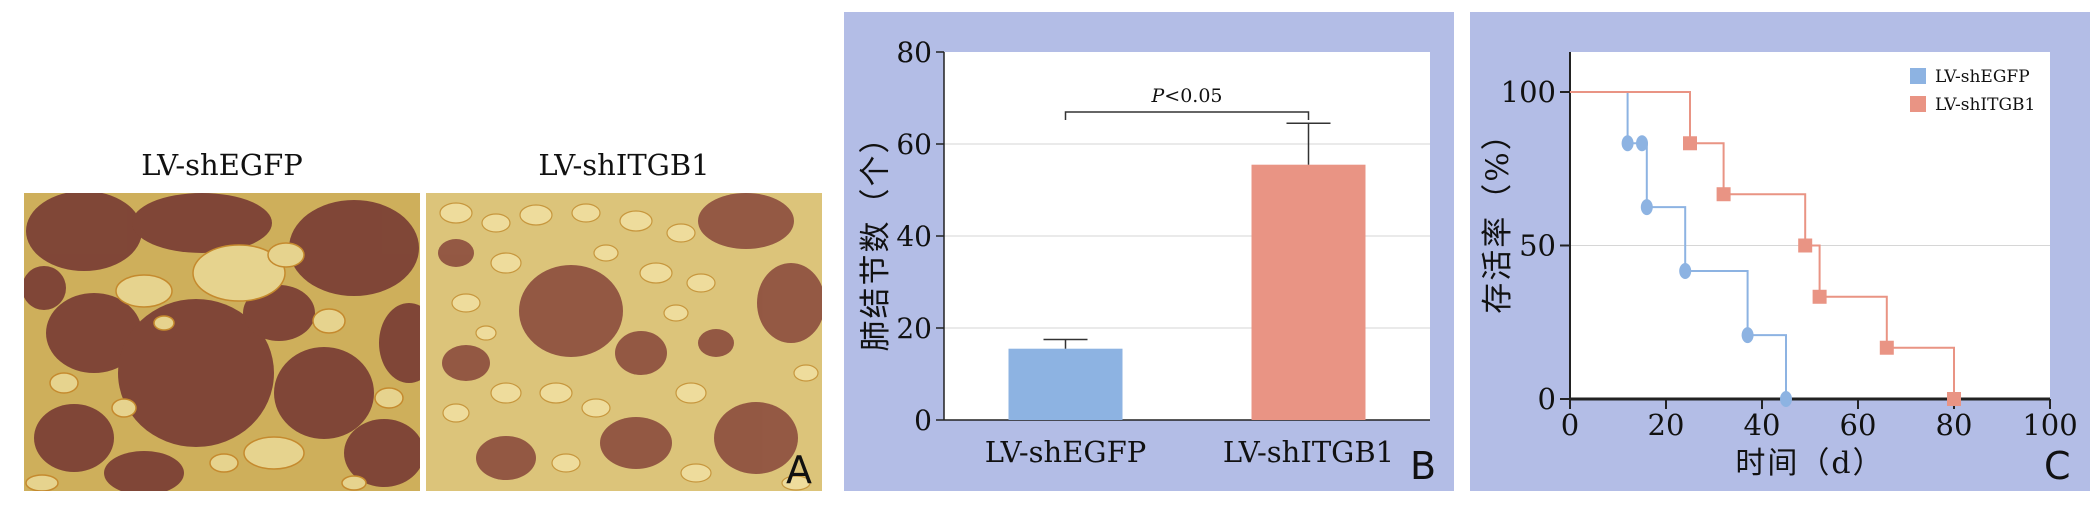 This screenshot has height=508, width=2090. What do you see at coordinates (1982, 77) in the screenshot?
I see `km-legend-label: LV-shEGFP` at bounding box center [1982, 77].